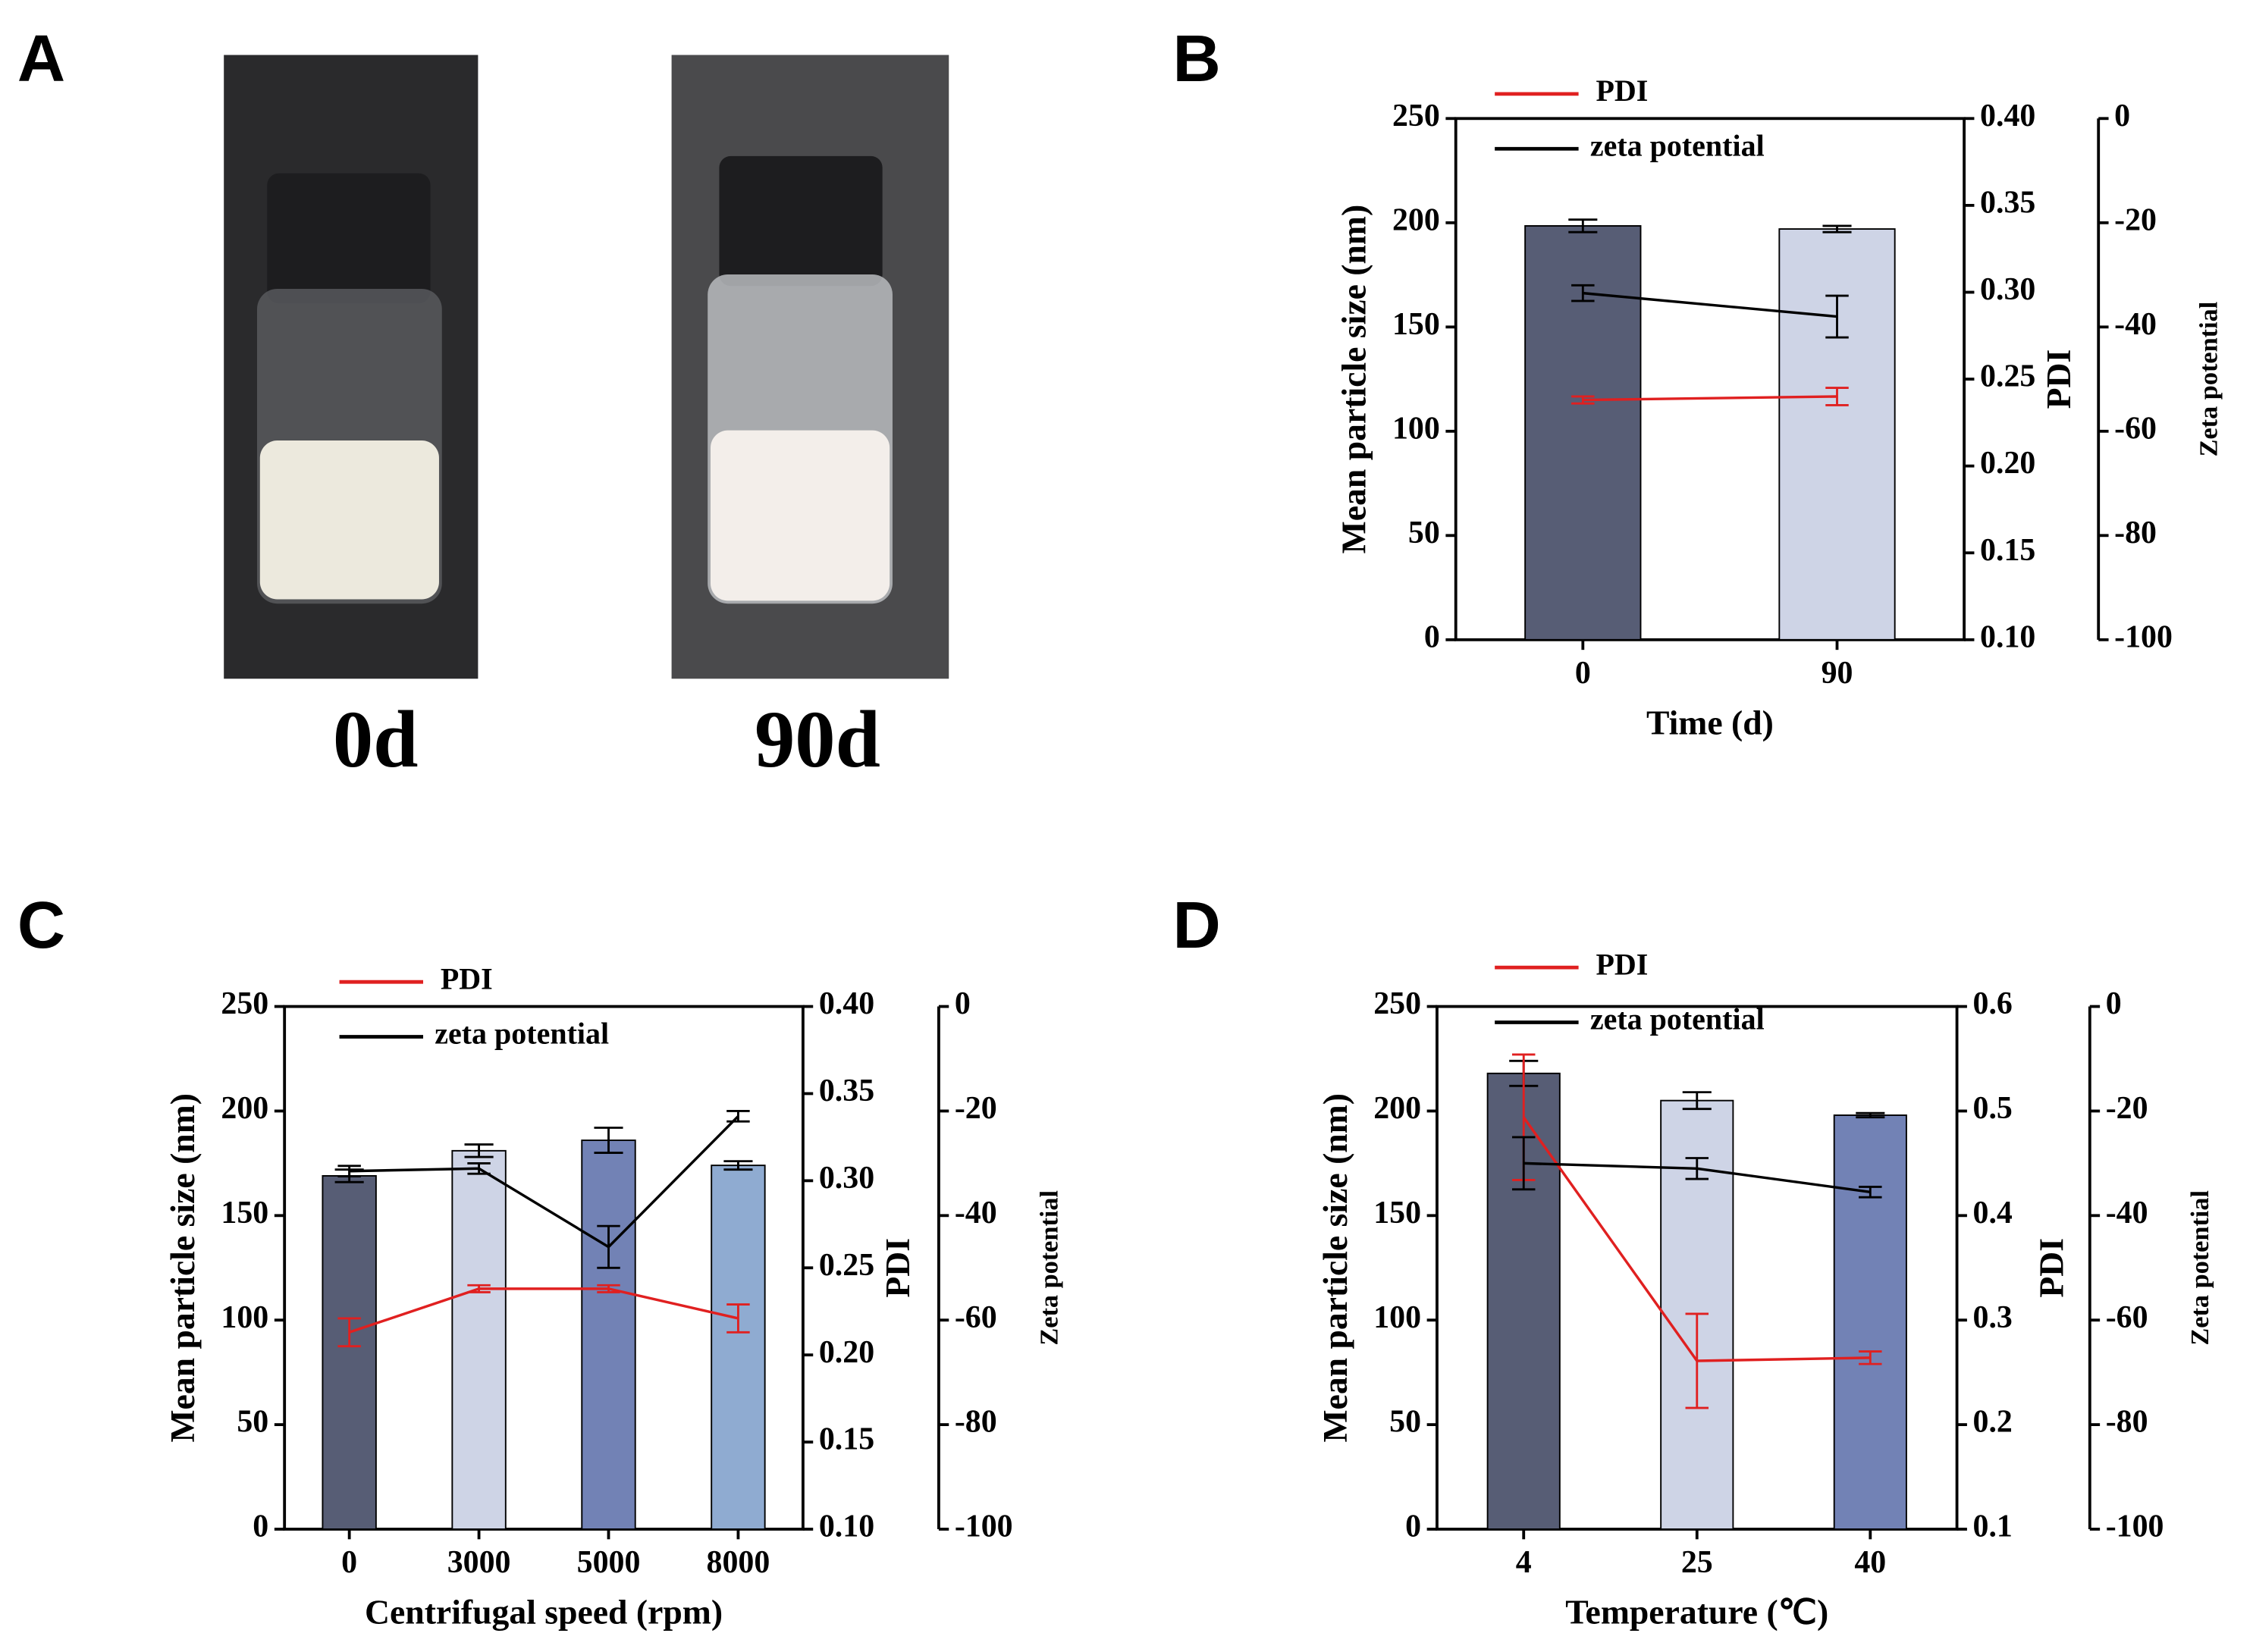  Describe the element at coordinates (738, 1562) in the screenshot. I see `x-tick-label: 8000` at that location.